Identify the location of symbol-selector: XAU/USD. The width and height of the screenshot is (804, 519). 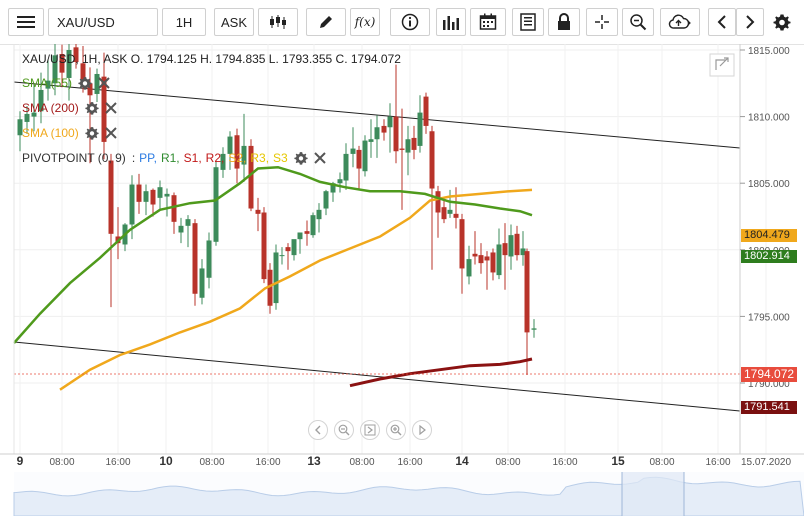
(103, 22).